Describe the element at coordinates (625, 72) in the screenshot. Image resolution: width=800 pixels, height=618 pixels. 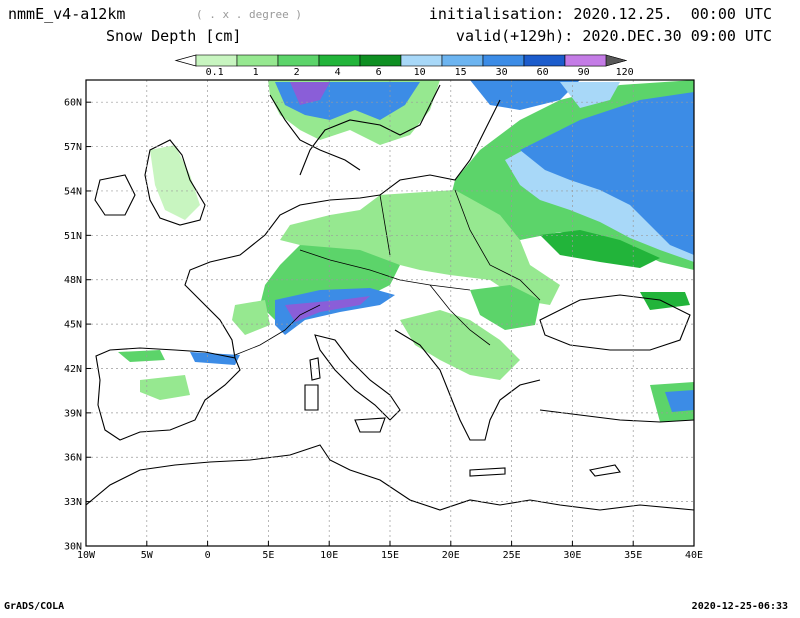
I see `colorbar-label: 120` at that location.